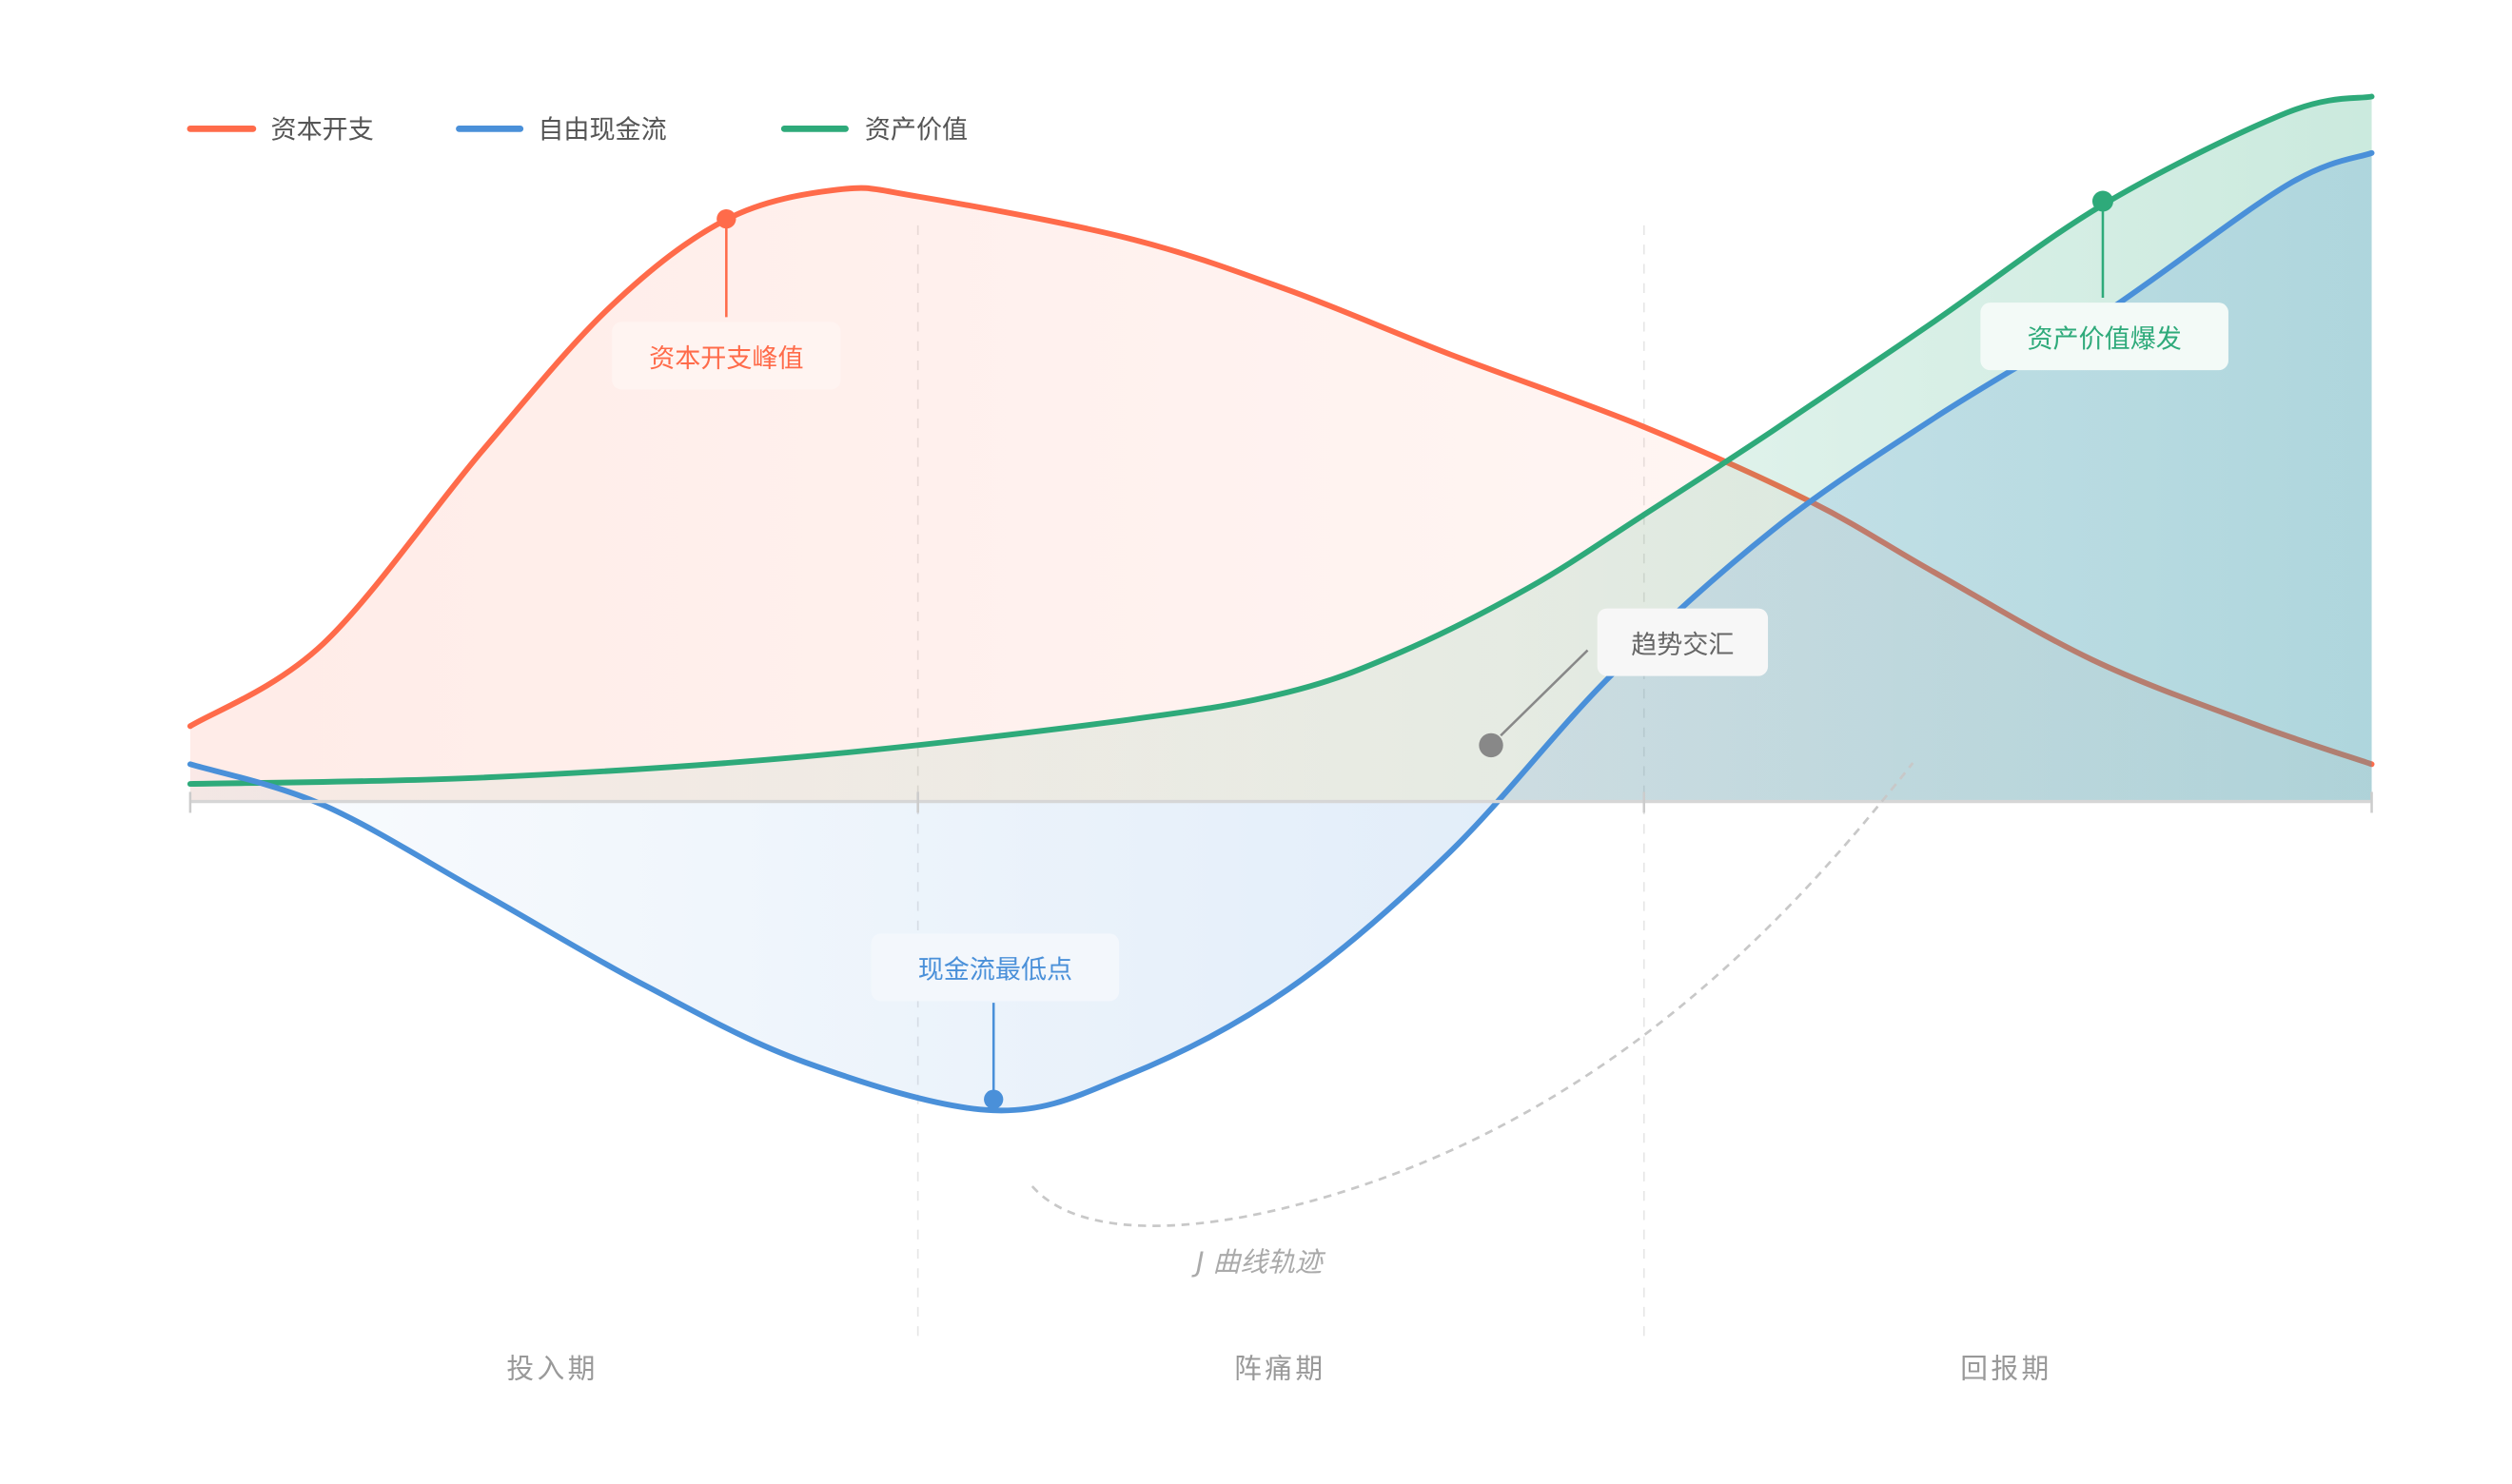  What do you see at coordinates (916, 131) in the screenshot?
I see `svg-text: 资产价值` at bounding box center [916, 131].